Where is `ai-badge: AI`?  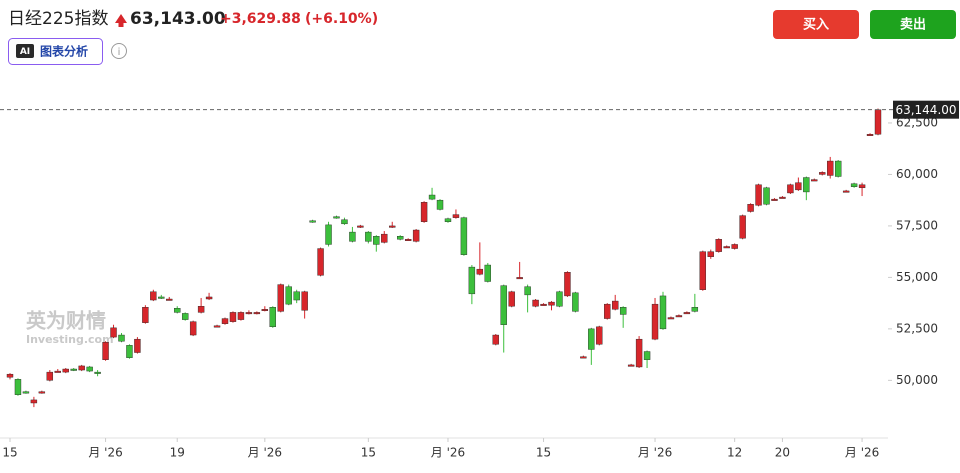
ai-badge: AI is located at coordinates (25, 52).